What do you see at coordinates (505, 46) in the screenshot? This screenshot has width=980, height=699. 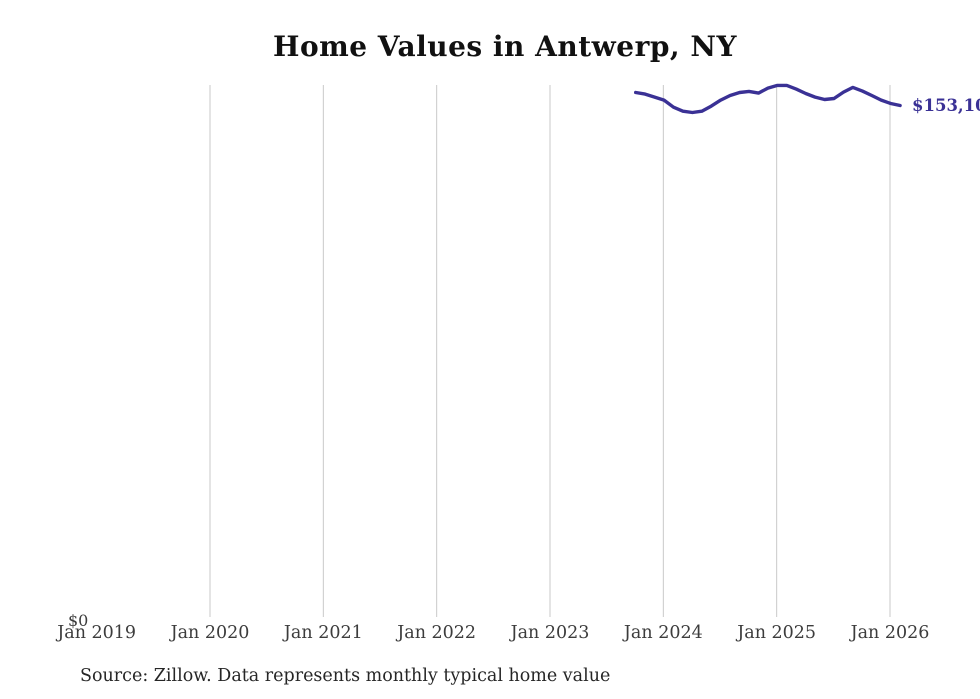 I see `chart-title: Home Values in Antwerp, NY` at bounding box center [505, 46].